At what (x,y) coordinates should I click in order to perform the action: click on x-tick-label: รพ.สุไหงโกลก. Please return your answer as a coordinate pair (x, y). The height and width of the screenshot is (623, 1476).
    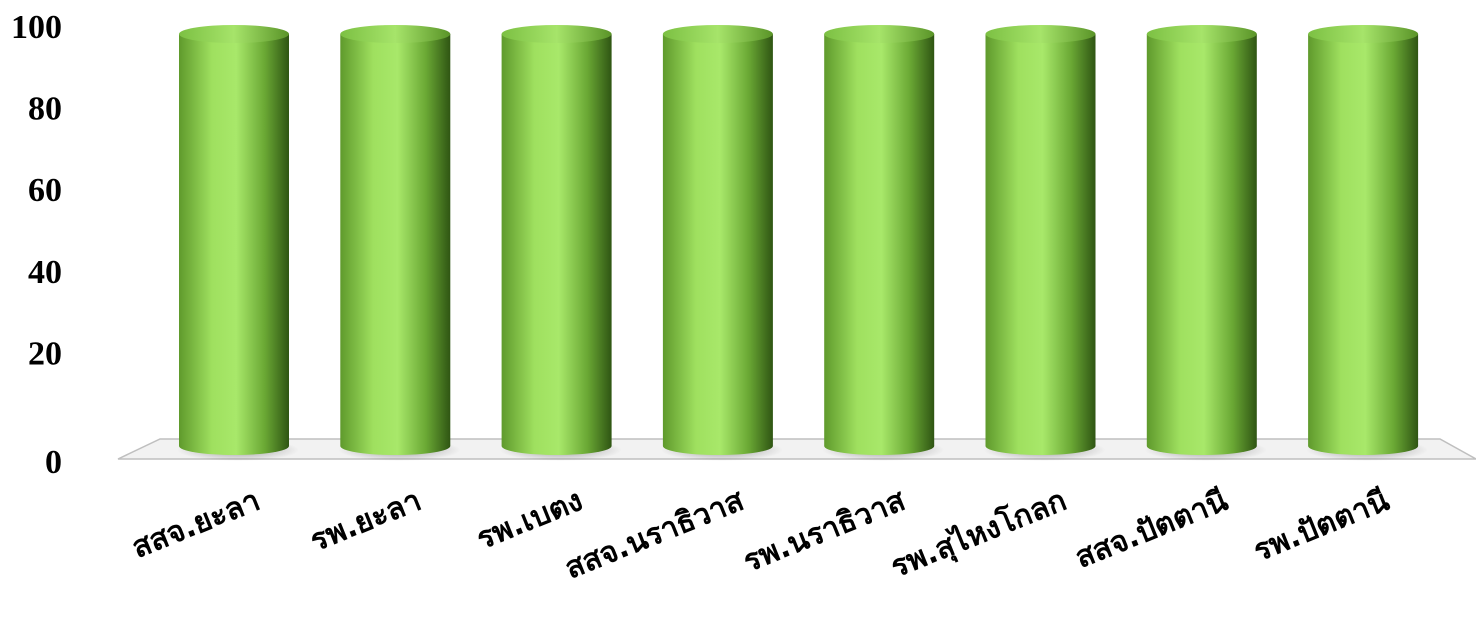
    Looking at the image, I should click on (978, 533).